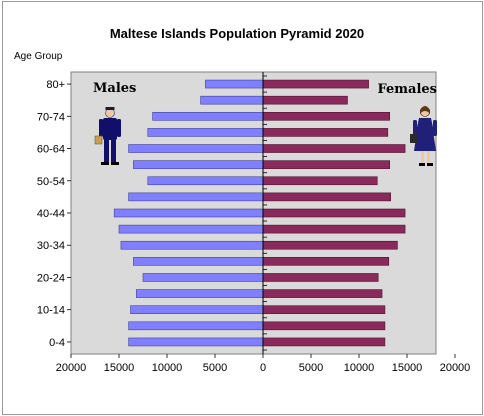 The height and width of the screenshot is (416, 484). What do you see at coordinates (263, 368) in the screenshot?
I see `x-tick-label: 0` at bounding box center [263, 368].